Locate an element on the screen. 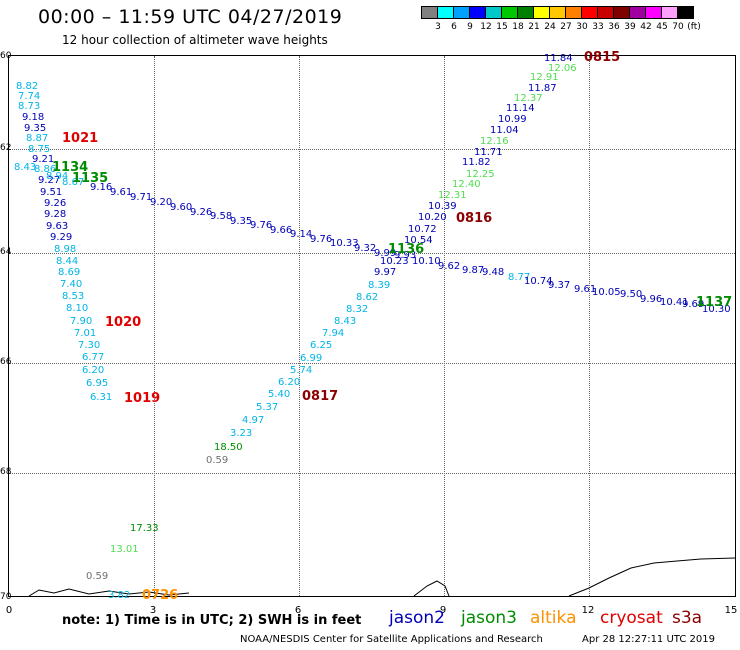  colorbar-label: 39 is located at coordinates (630, 27).